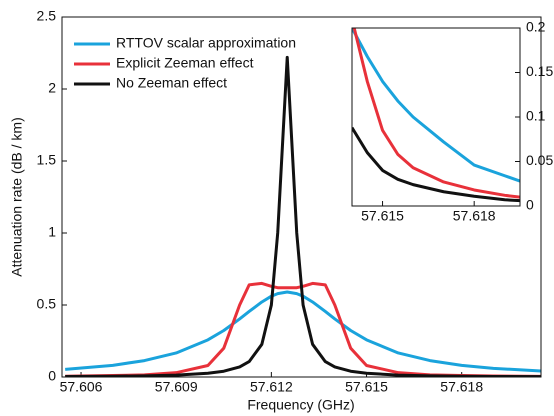  What do you see at coordinates (47, 304) in the screenshot?
I see `y-tick-label: 0.5` at bounding box center [47, 304].